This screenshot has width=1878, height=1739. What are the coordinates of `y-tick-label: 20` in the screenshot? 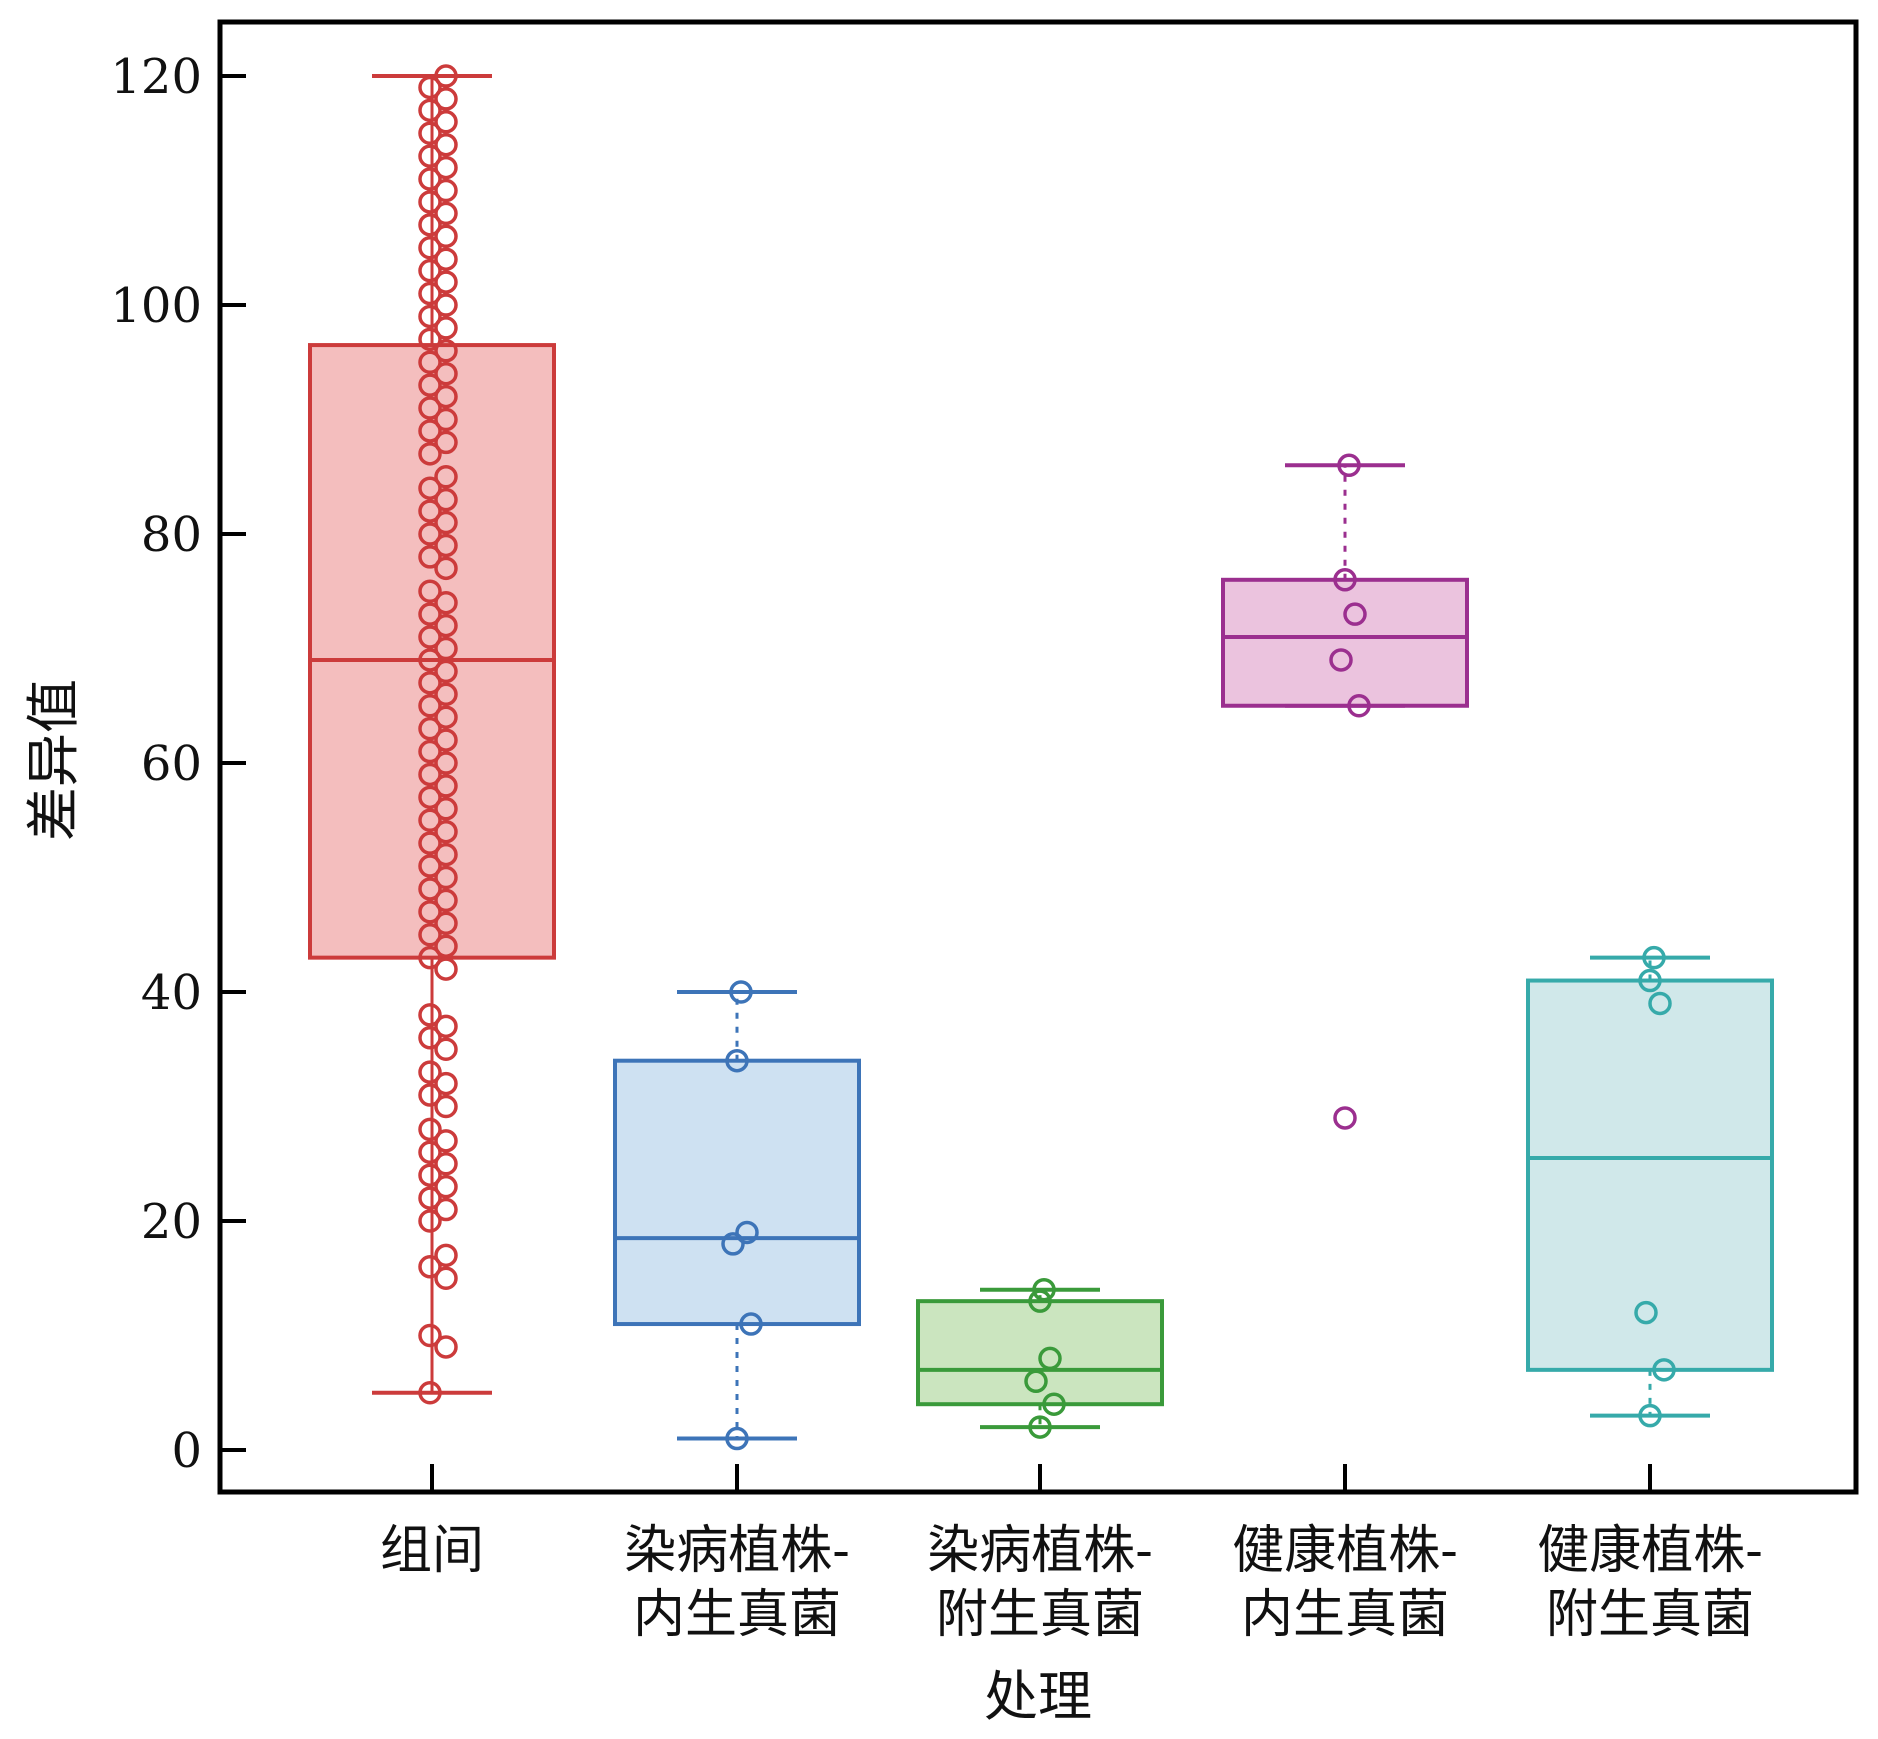 It's located at (171, 1222).